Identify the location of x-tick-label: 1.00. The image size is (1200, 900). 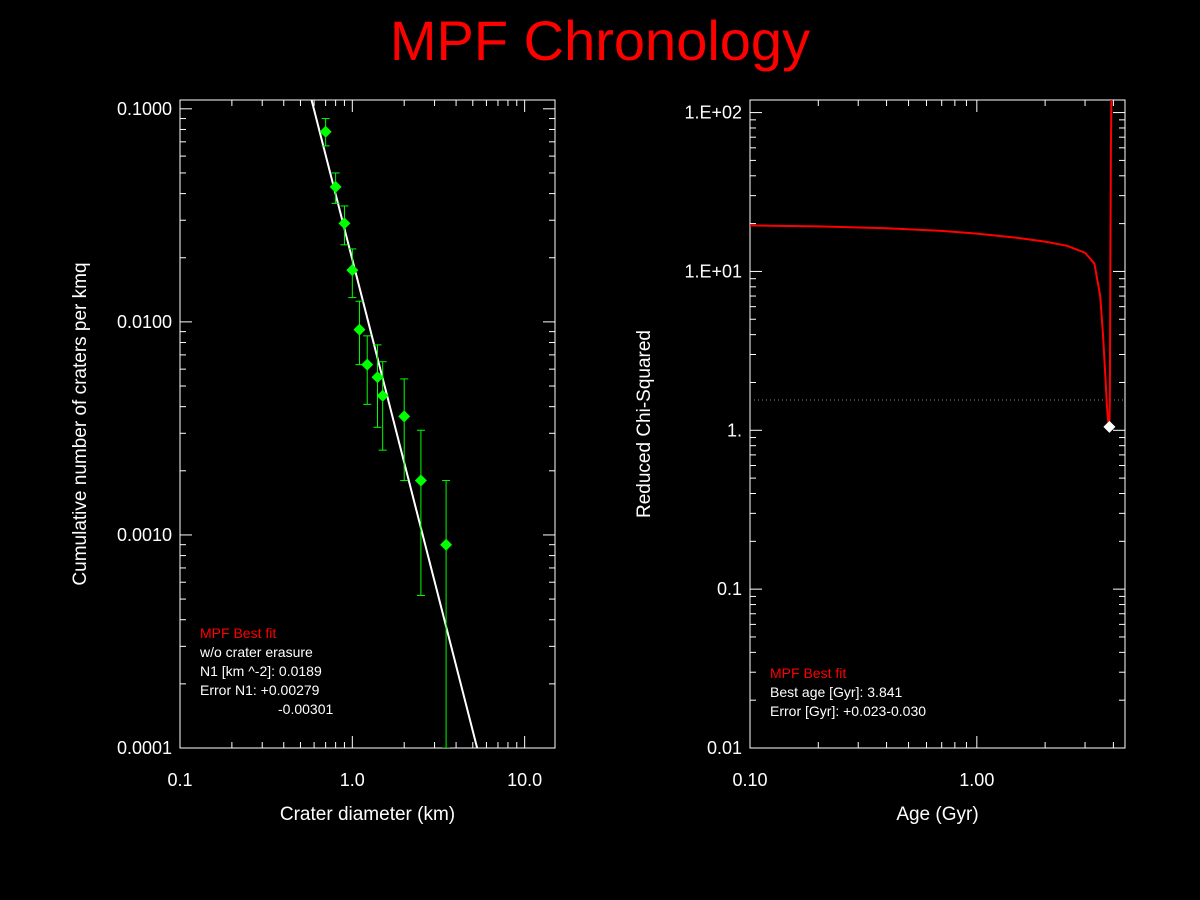
(976, 780).